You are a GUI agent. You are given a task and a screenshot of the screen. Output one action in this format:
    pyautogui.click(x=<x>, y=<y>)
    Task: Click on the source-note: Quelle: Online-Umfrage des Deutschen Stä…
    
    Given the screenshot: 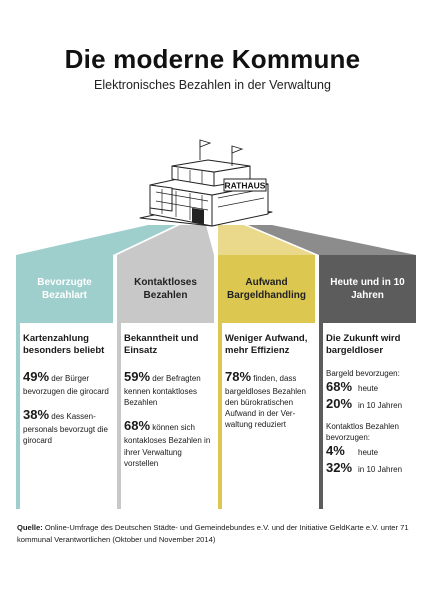 What is the action you would take?
    pyautogui.click(x=214, y=534)
    